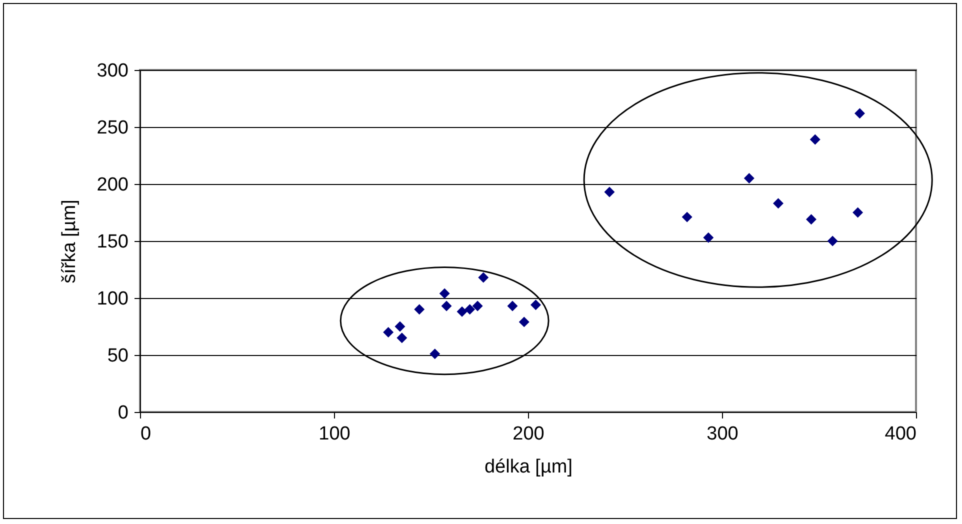 The image size is (962, 524). I want to click on y-tick-label: 300, so click(112, 71).